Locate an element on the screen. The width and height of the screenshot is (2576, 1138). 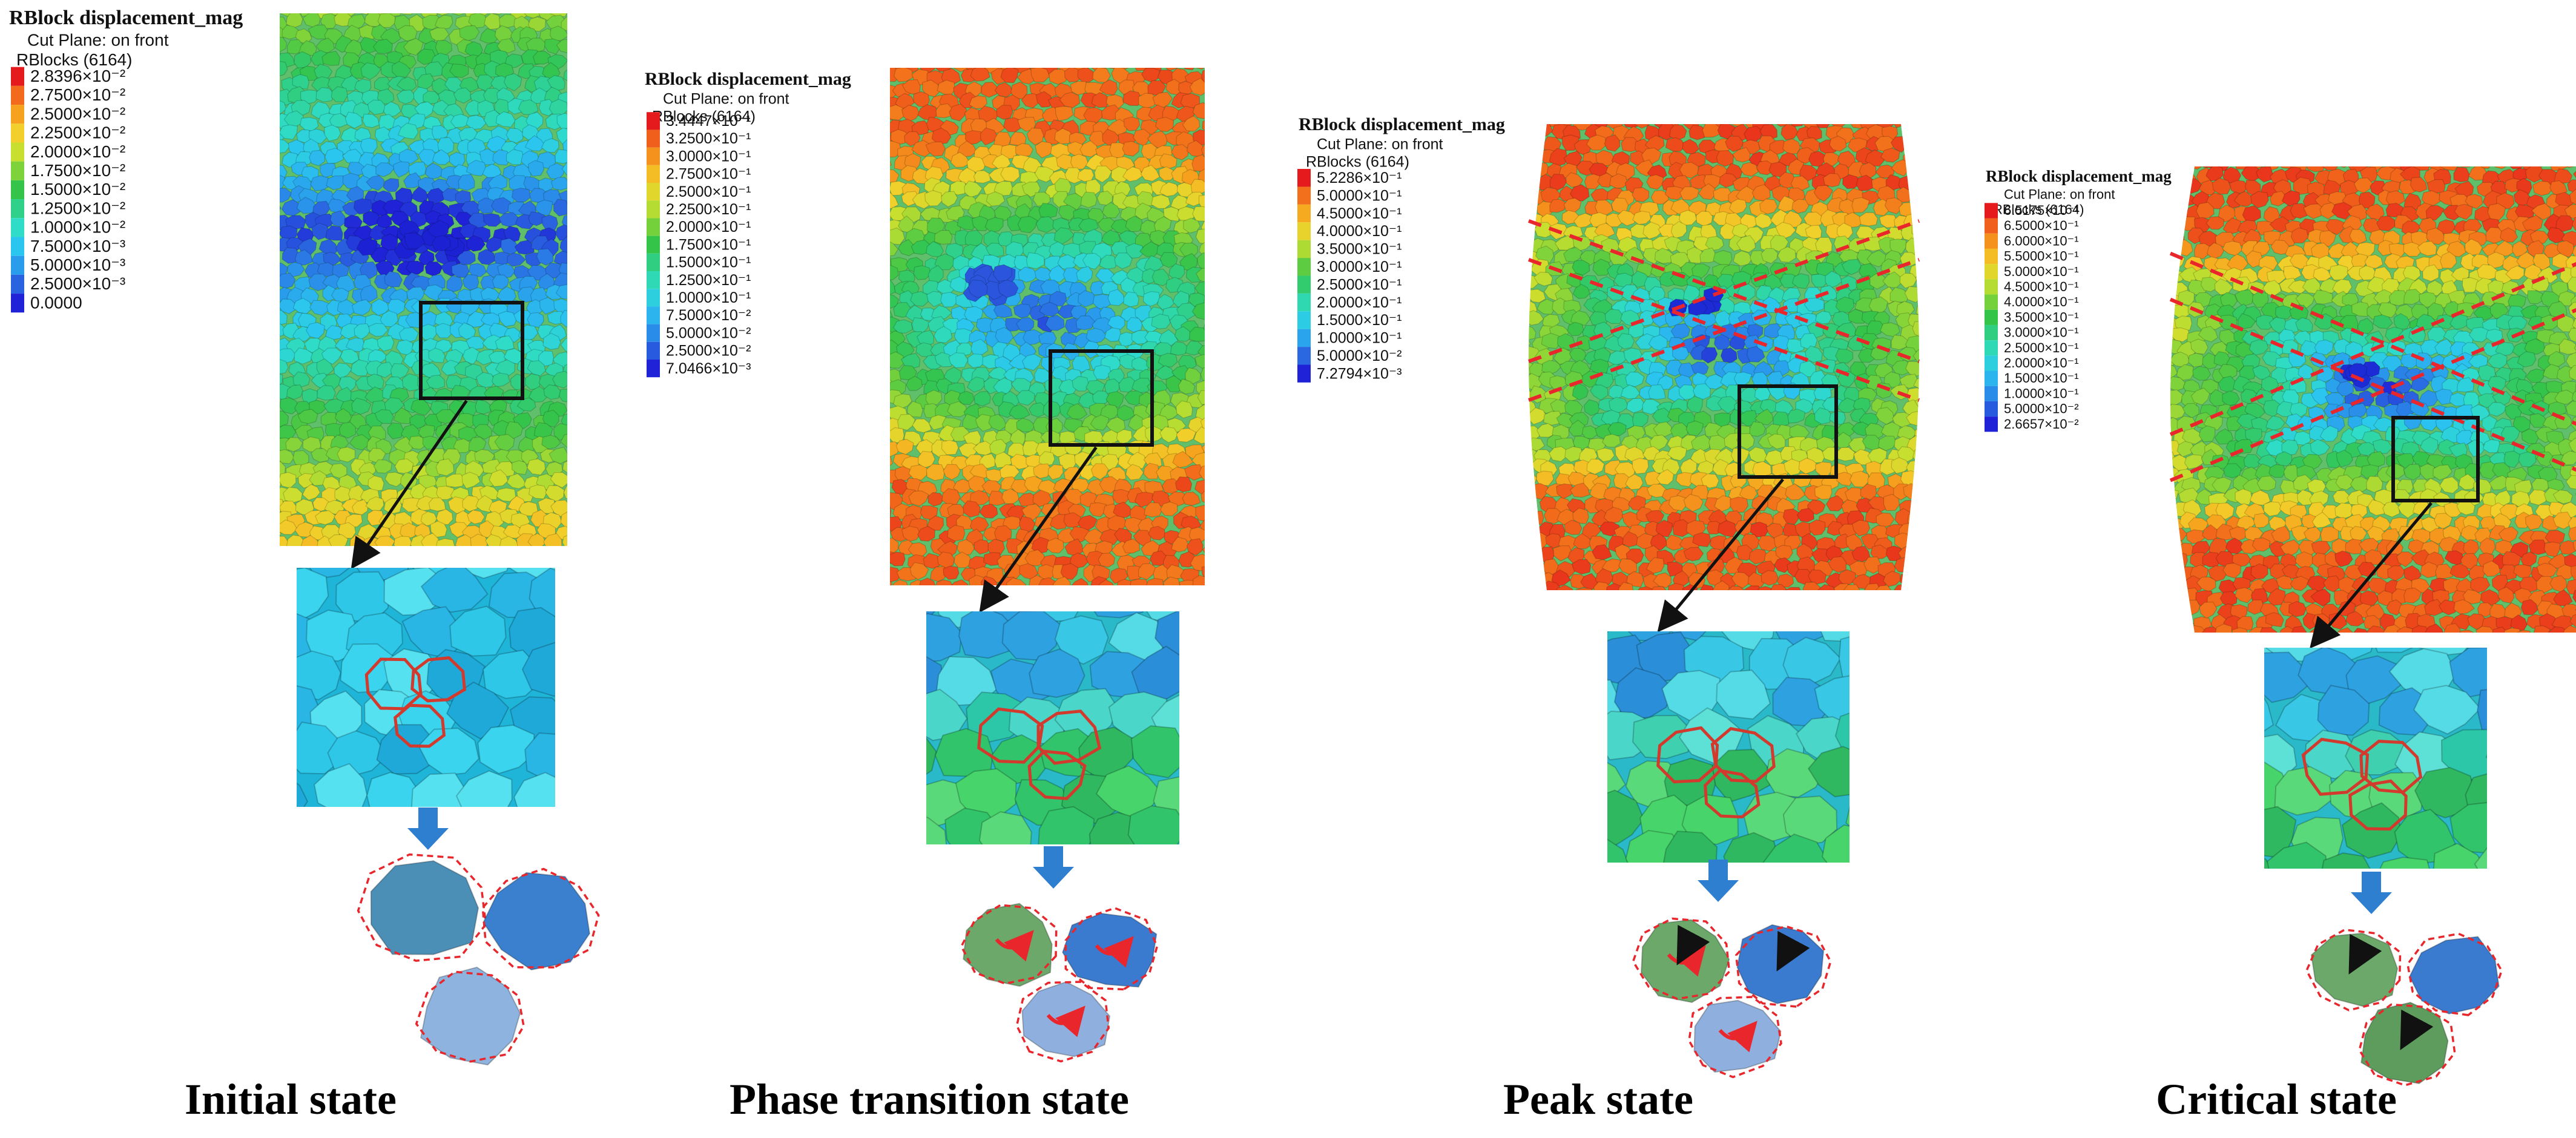
schematic-particle is located at coordinates (470, 1016).